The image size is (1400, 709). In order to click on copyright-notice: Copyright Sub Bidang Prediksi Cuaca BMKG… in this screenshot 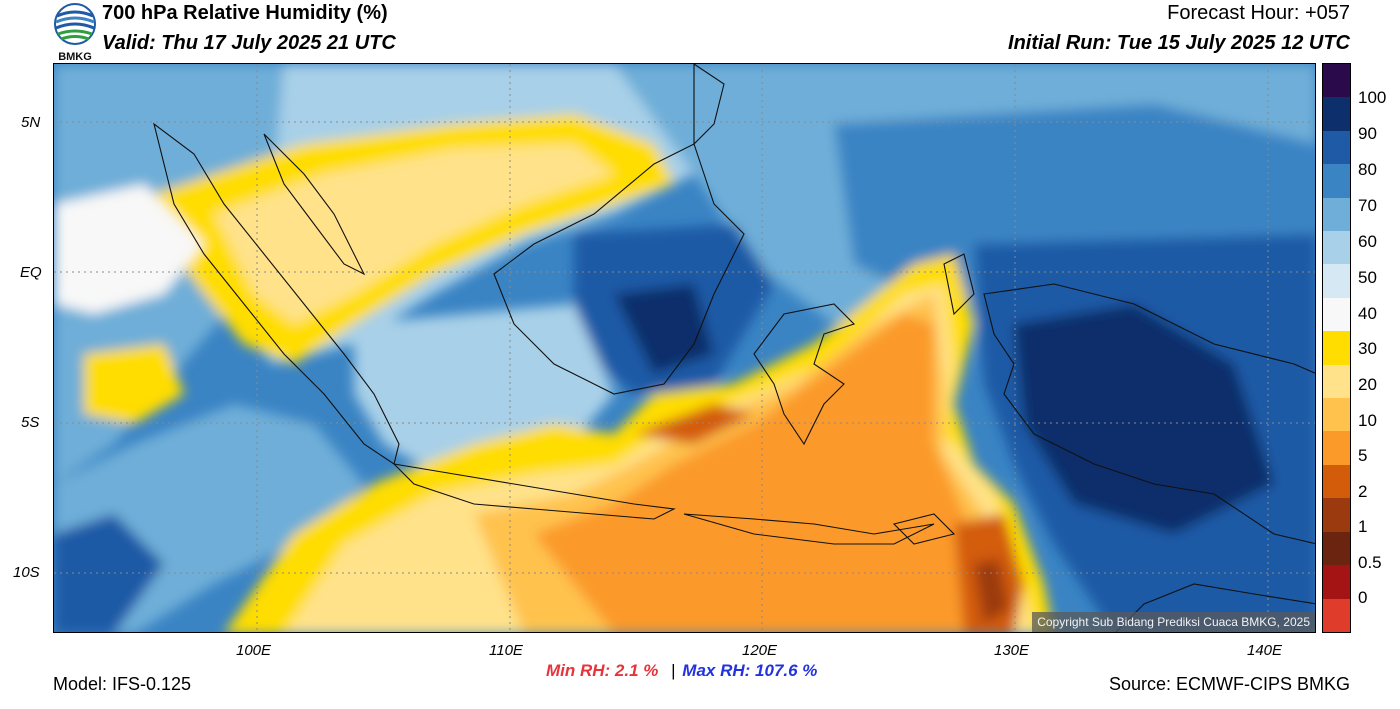, I will do `click(1173, 622)`.